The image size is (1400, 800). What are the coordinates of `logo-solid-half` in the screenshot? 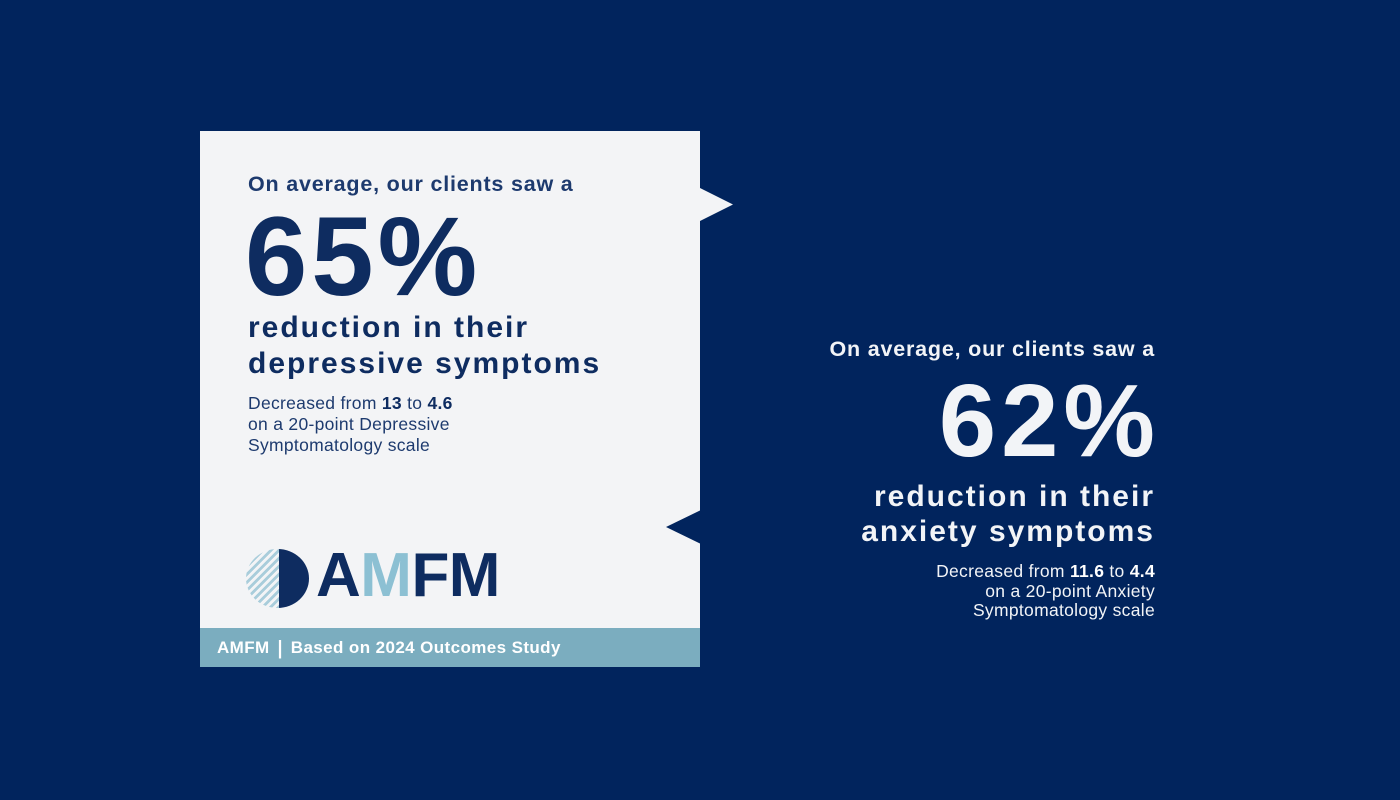 It's located at (293, 578).